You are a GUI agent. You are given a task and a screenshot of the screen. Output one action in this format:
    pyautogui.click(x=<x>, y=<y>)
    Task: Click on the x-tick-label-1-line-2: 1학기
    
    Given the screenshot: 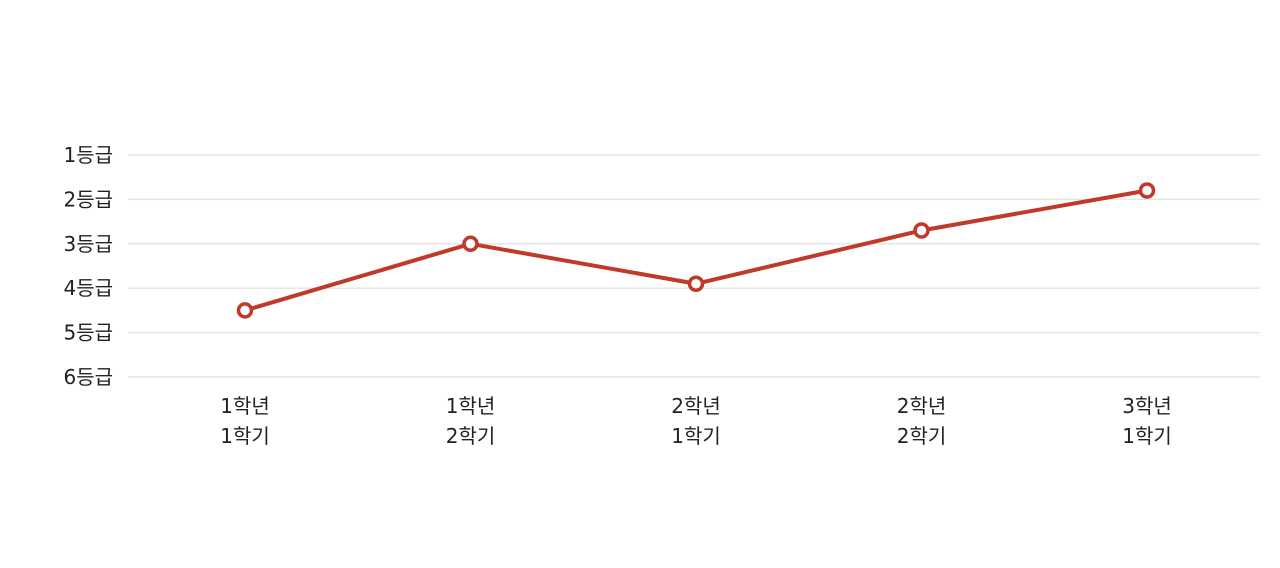 What is the action you would take?
    pyautogui.click(x=245, y=436)
    